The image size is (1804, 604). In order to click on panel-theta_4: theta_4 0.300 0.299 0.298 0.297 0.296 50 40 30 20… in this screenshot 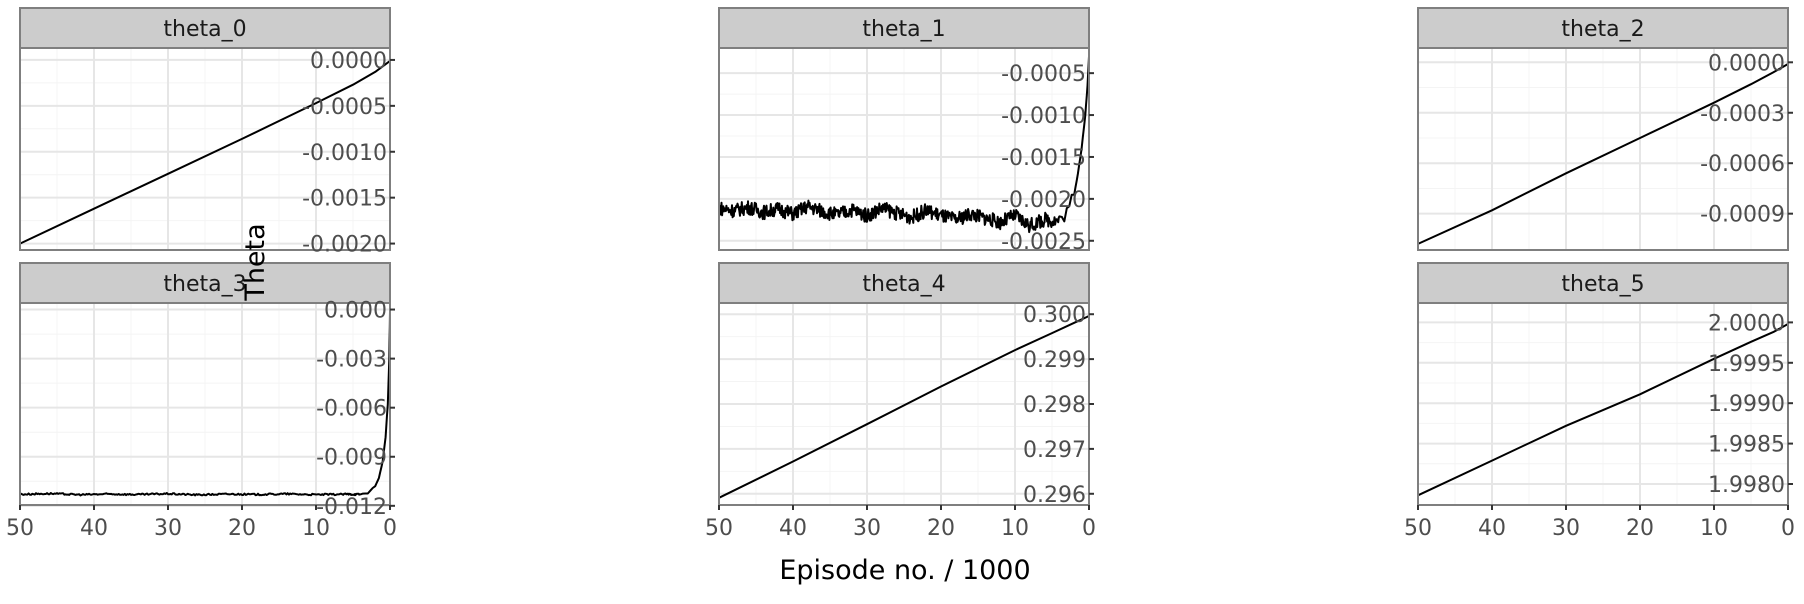, I will do `click(900, 401)`.